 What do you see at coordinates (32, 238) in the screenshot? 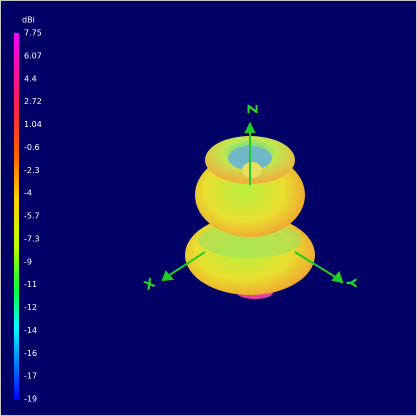
I see `colorbar-label: -7.3` at bounding box center [32, 238].